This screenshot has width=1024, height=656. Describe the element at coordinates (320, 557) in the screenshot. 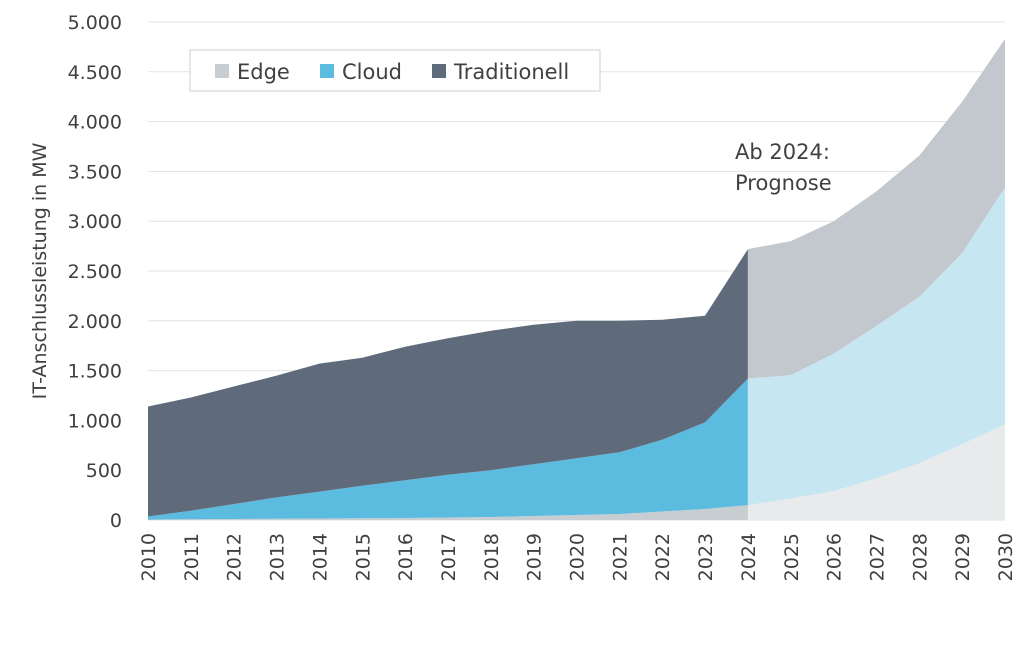

I see `x-tick-label: 2014` at that location.